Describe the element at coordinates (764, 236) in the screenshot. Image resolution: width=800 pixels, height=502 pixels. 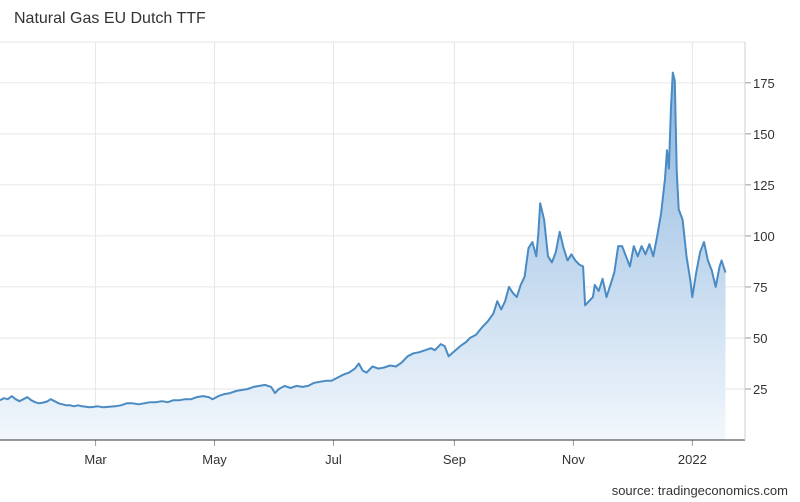
I see `y-tick-label: 100` at that location.